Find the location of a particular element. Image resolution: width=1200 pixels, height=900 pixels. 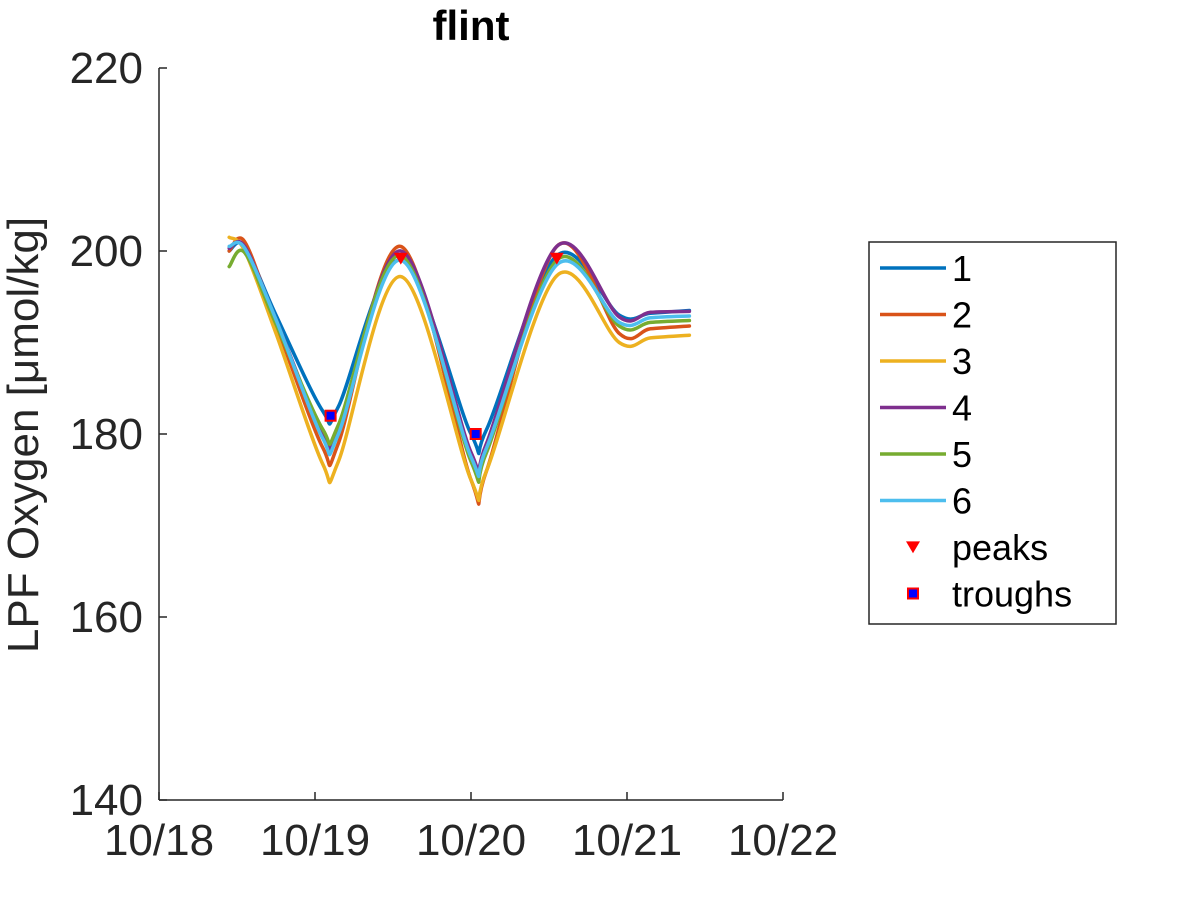

legend-label-2: 2 is located at coordinates (962, 315).